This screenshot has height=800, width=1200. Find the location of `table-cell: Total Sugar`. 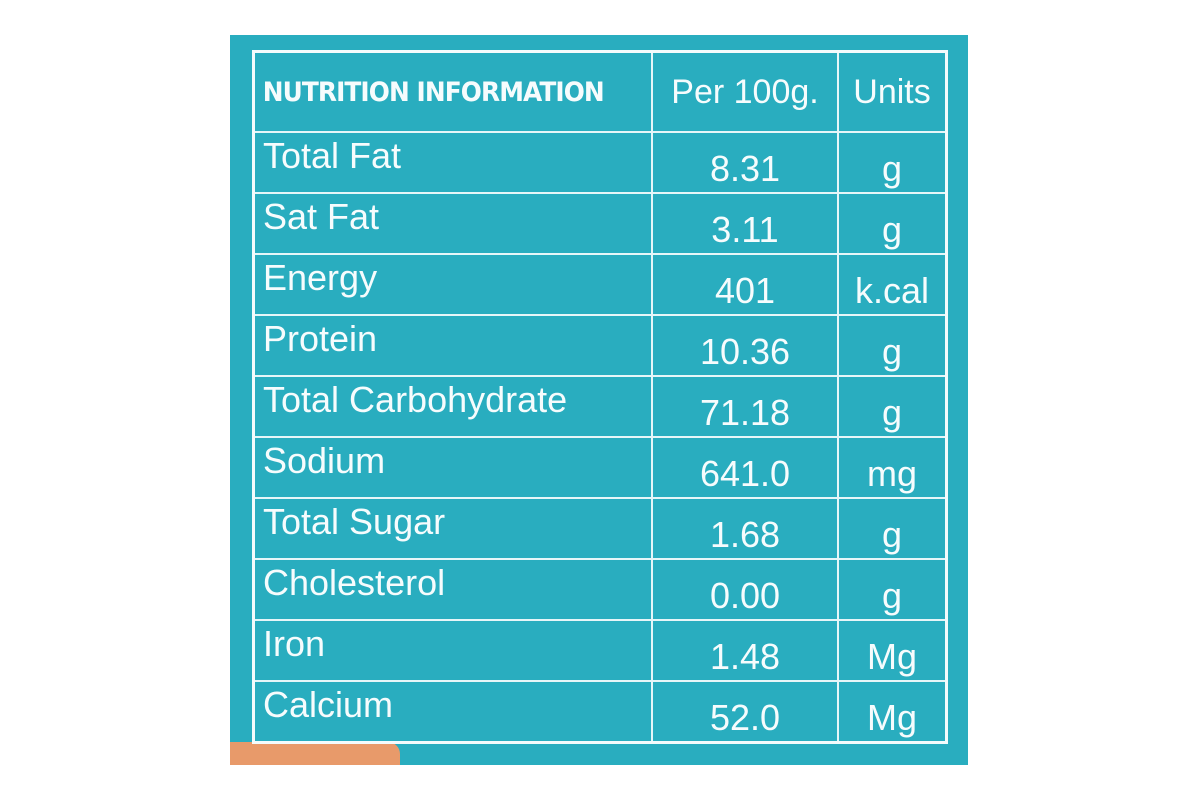

table-cell: Total Sugar is located at coordinates (452, 528).